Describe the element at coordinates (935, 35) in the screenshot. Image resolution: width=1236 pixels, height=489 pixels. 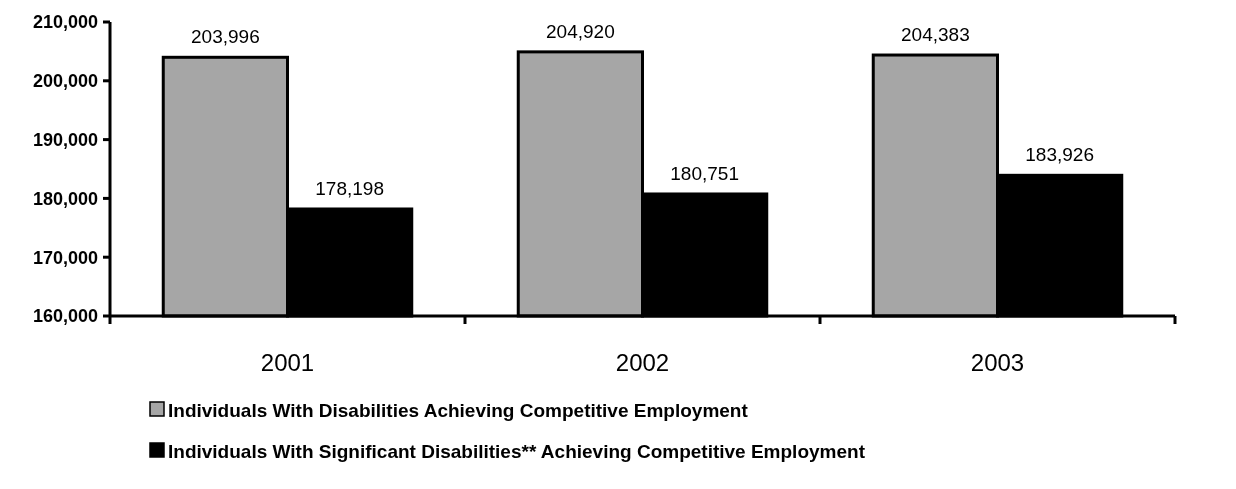
I see `data-label: 204,383` at that location.